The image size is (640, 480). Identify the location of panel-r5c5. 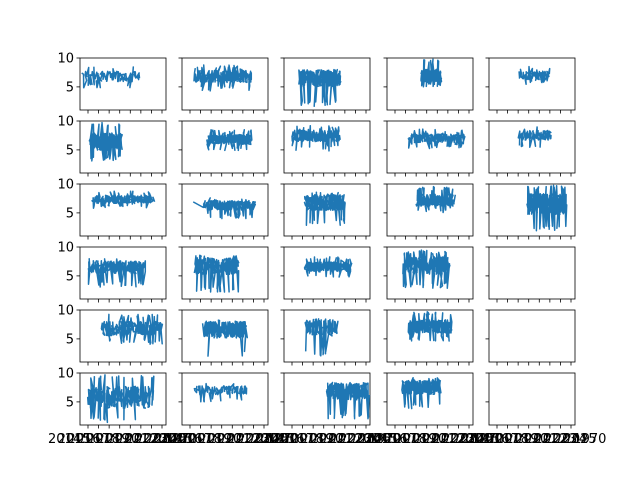
(530, 337).